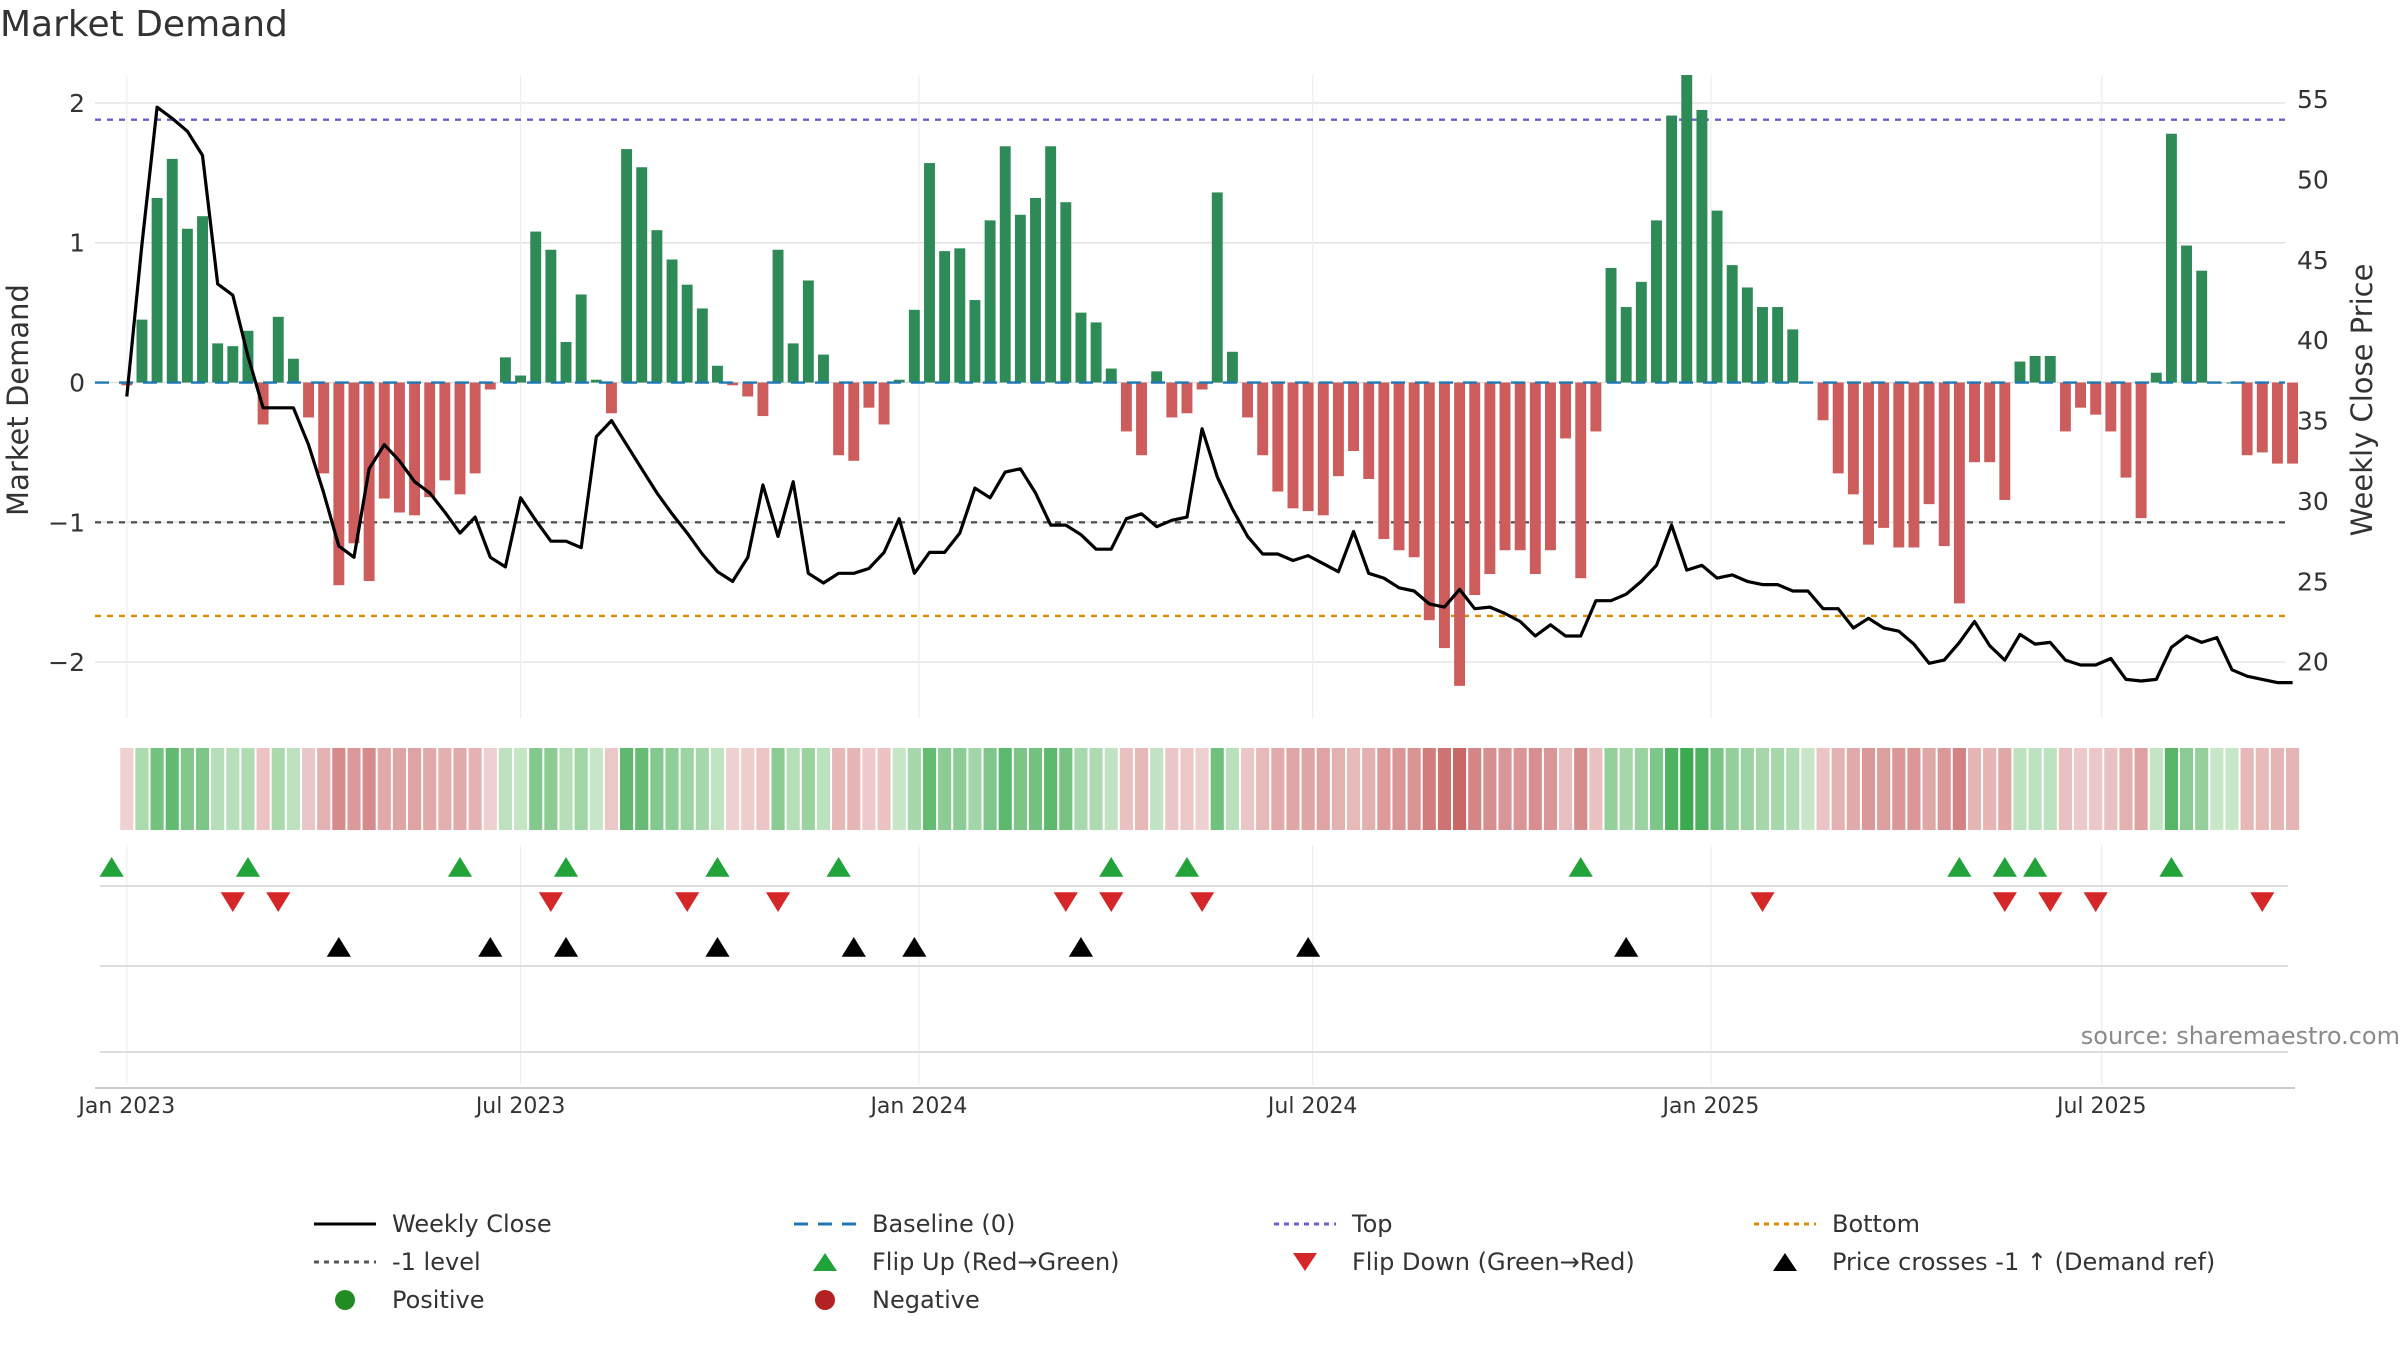 This screenshot has width=2400, height=1350. What do you see at coordinates (520, 1106) in the screenshot?
I see `x-tick-label: Jul 2023` at bounding box center [520, 1106].